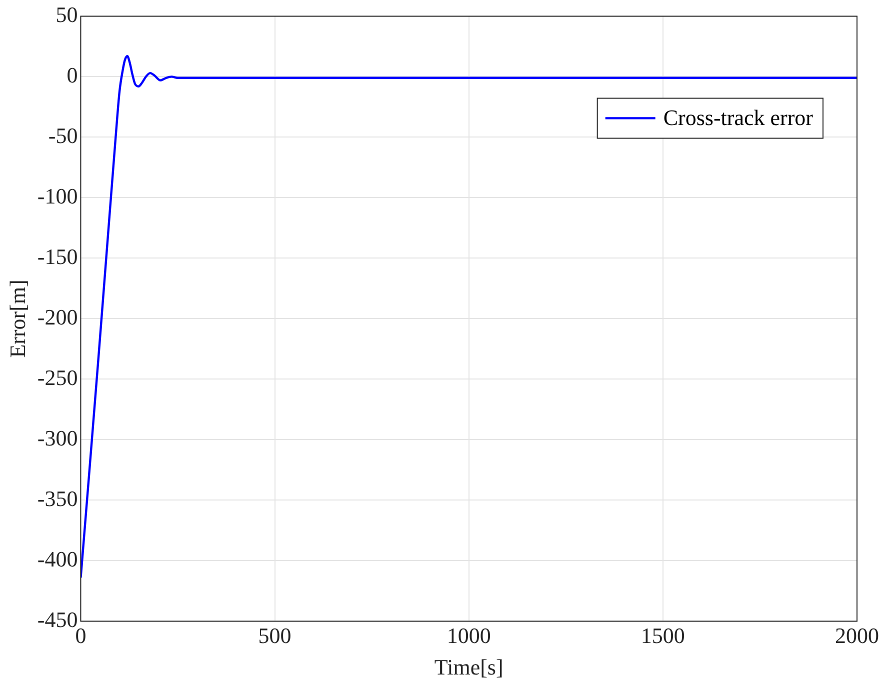 Image resolution: width=887 pixels, height=686 pixels. Describe the element at coordinates (57, 619) in the screenshot. I see `y-tick-label: -450` at that location.